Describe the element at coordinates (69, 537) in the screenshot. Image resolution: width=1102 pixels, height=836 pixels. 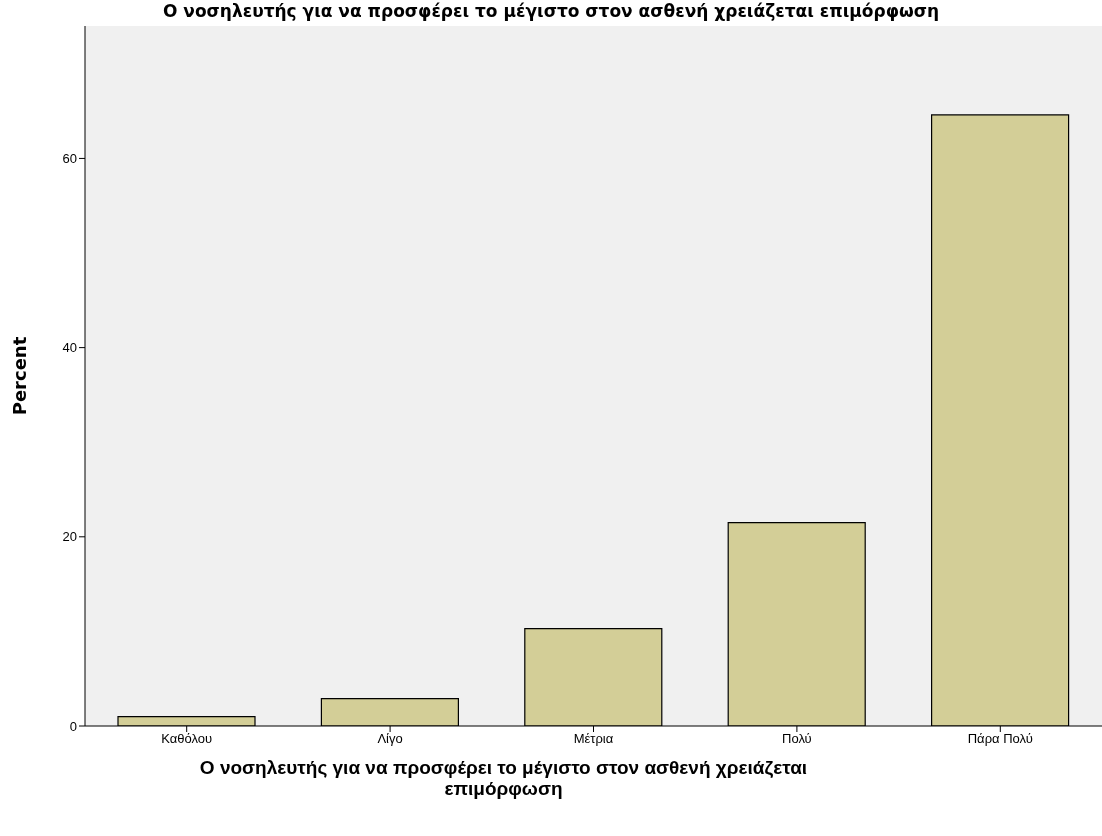
I see `y-tick-label: 20` at that location.